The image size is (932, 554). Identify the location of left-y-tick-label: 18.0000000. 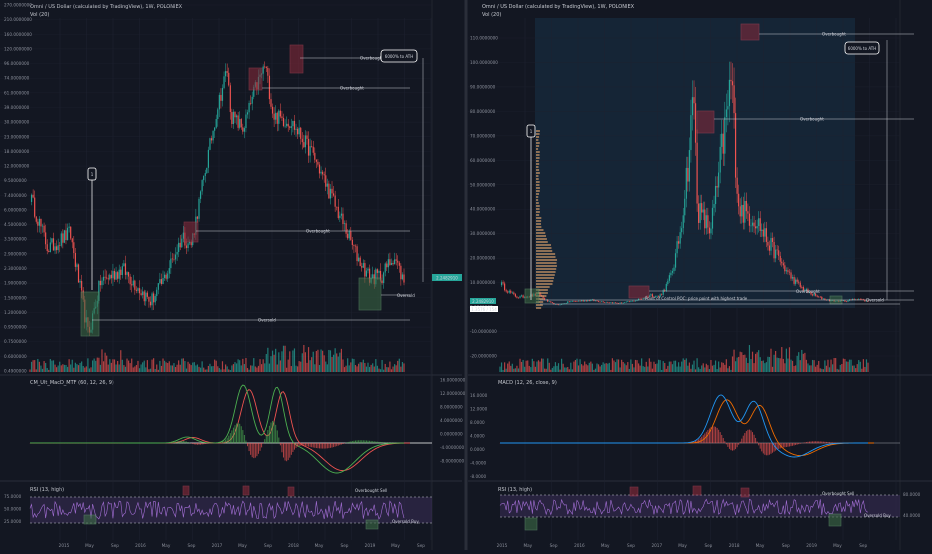
(17, 151).